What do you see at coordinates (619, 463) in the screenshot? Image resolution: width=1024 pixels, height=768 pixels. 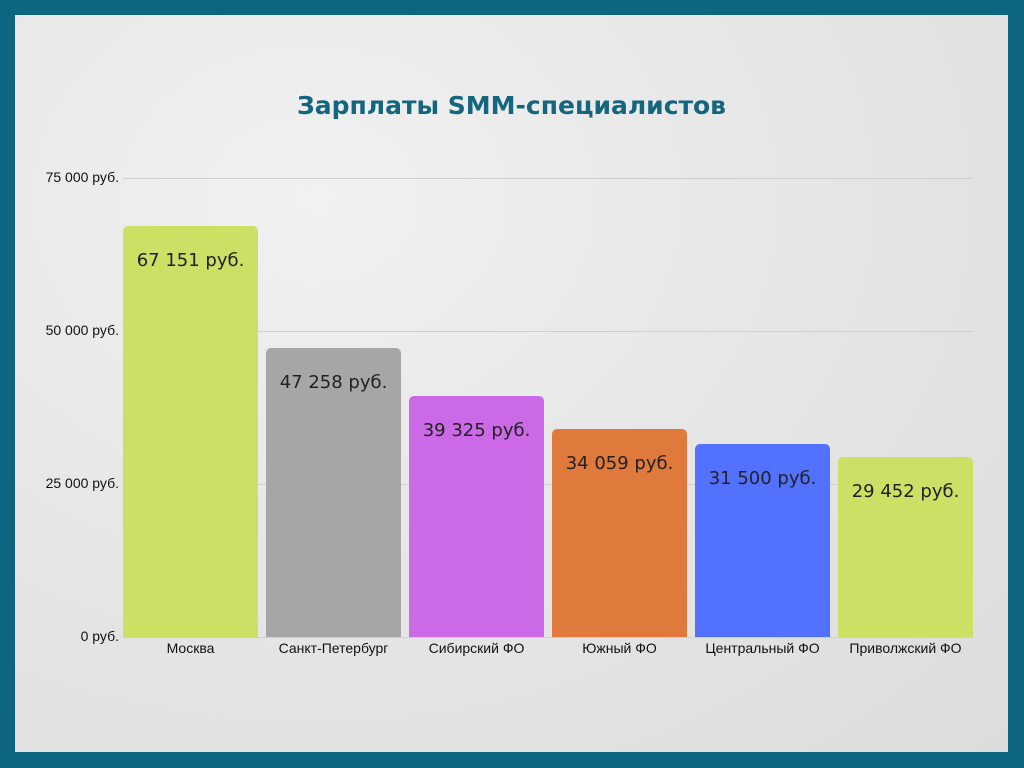 I see `bar-value-label: 34 059 руб.` at bounding box center [619, 463].